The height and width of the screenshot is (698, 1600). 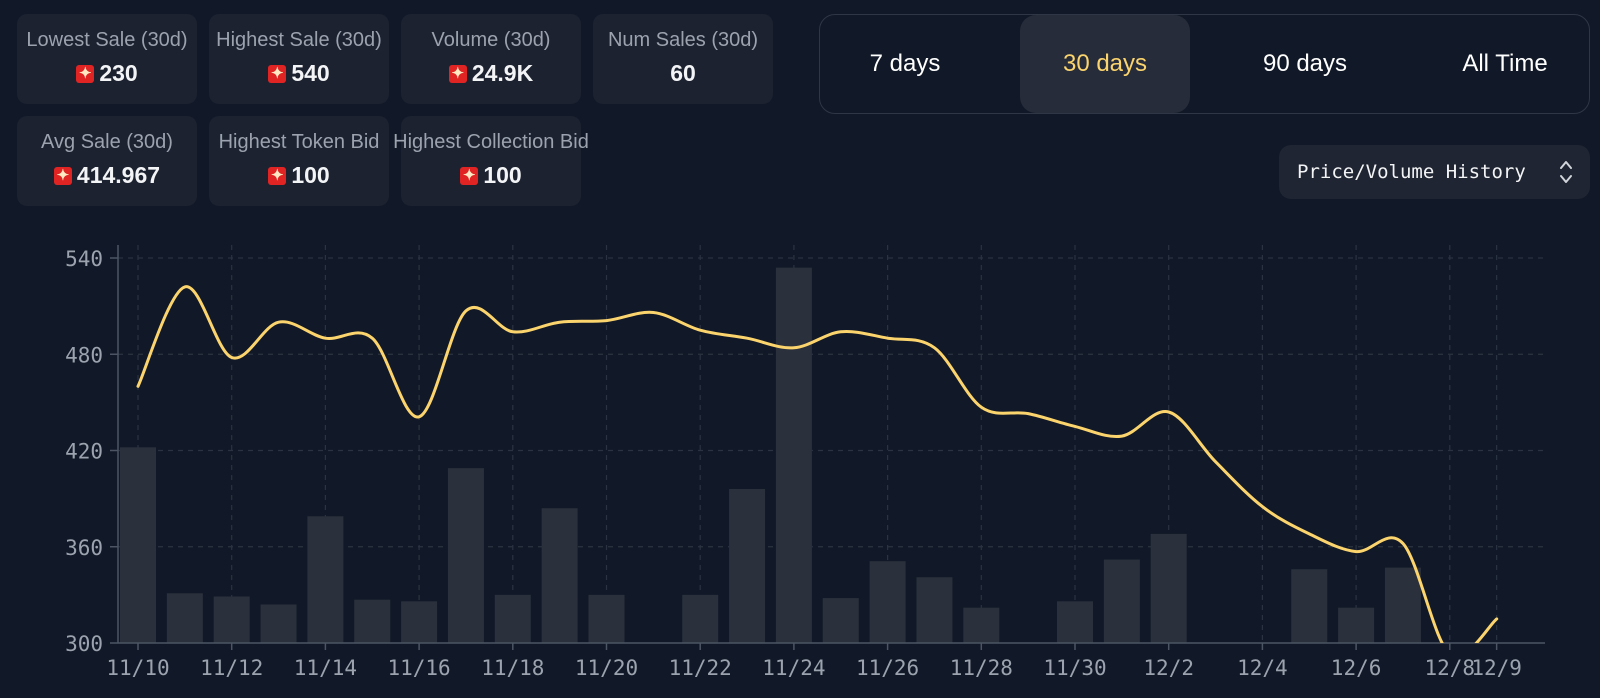 What do you see at coordinates (118, 175) in the screenshot?
I see `stat-value: 414.967` at bounding box center [118, 175].